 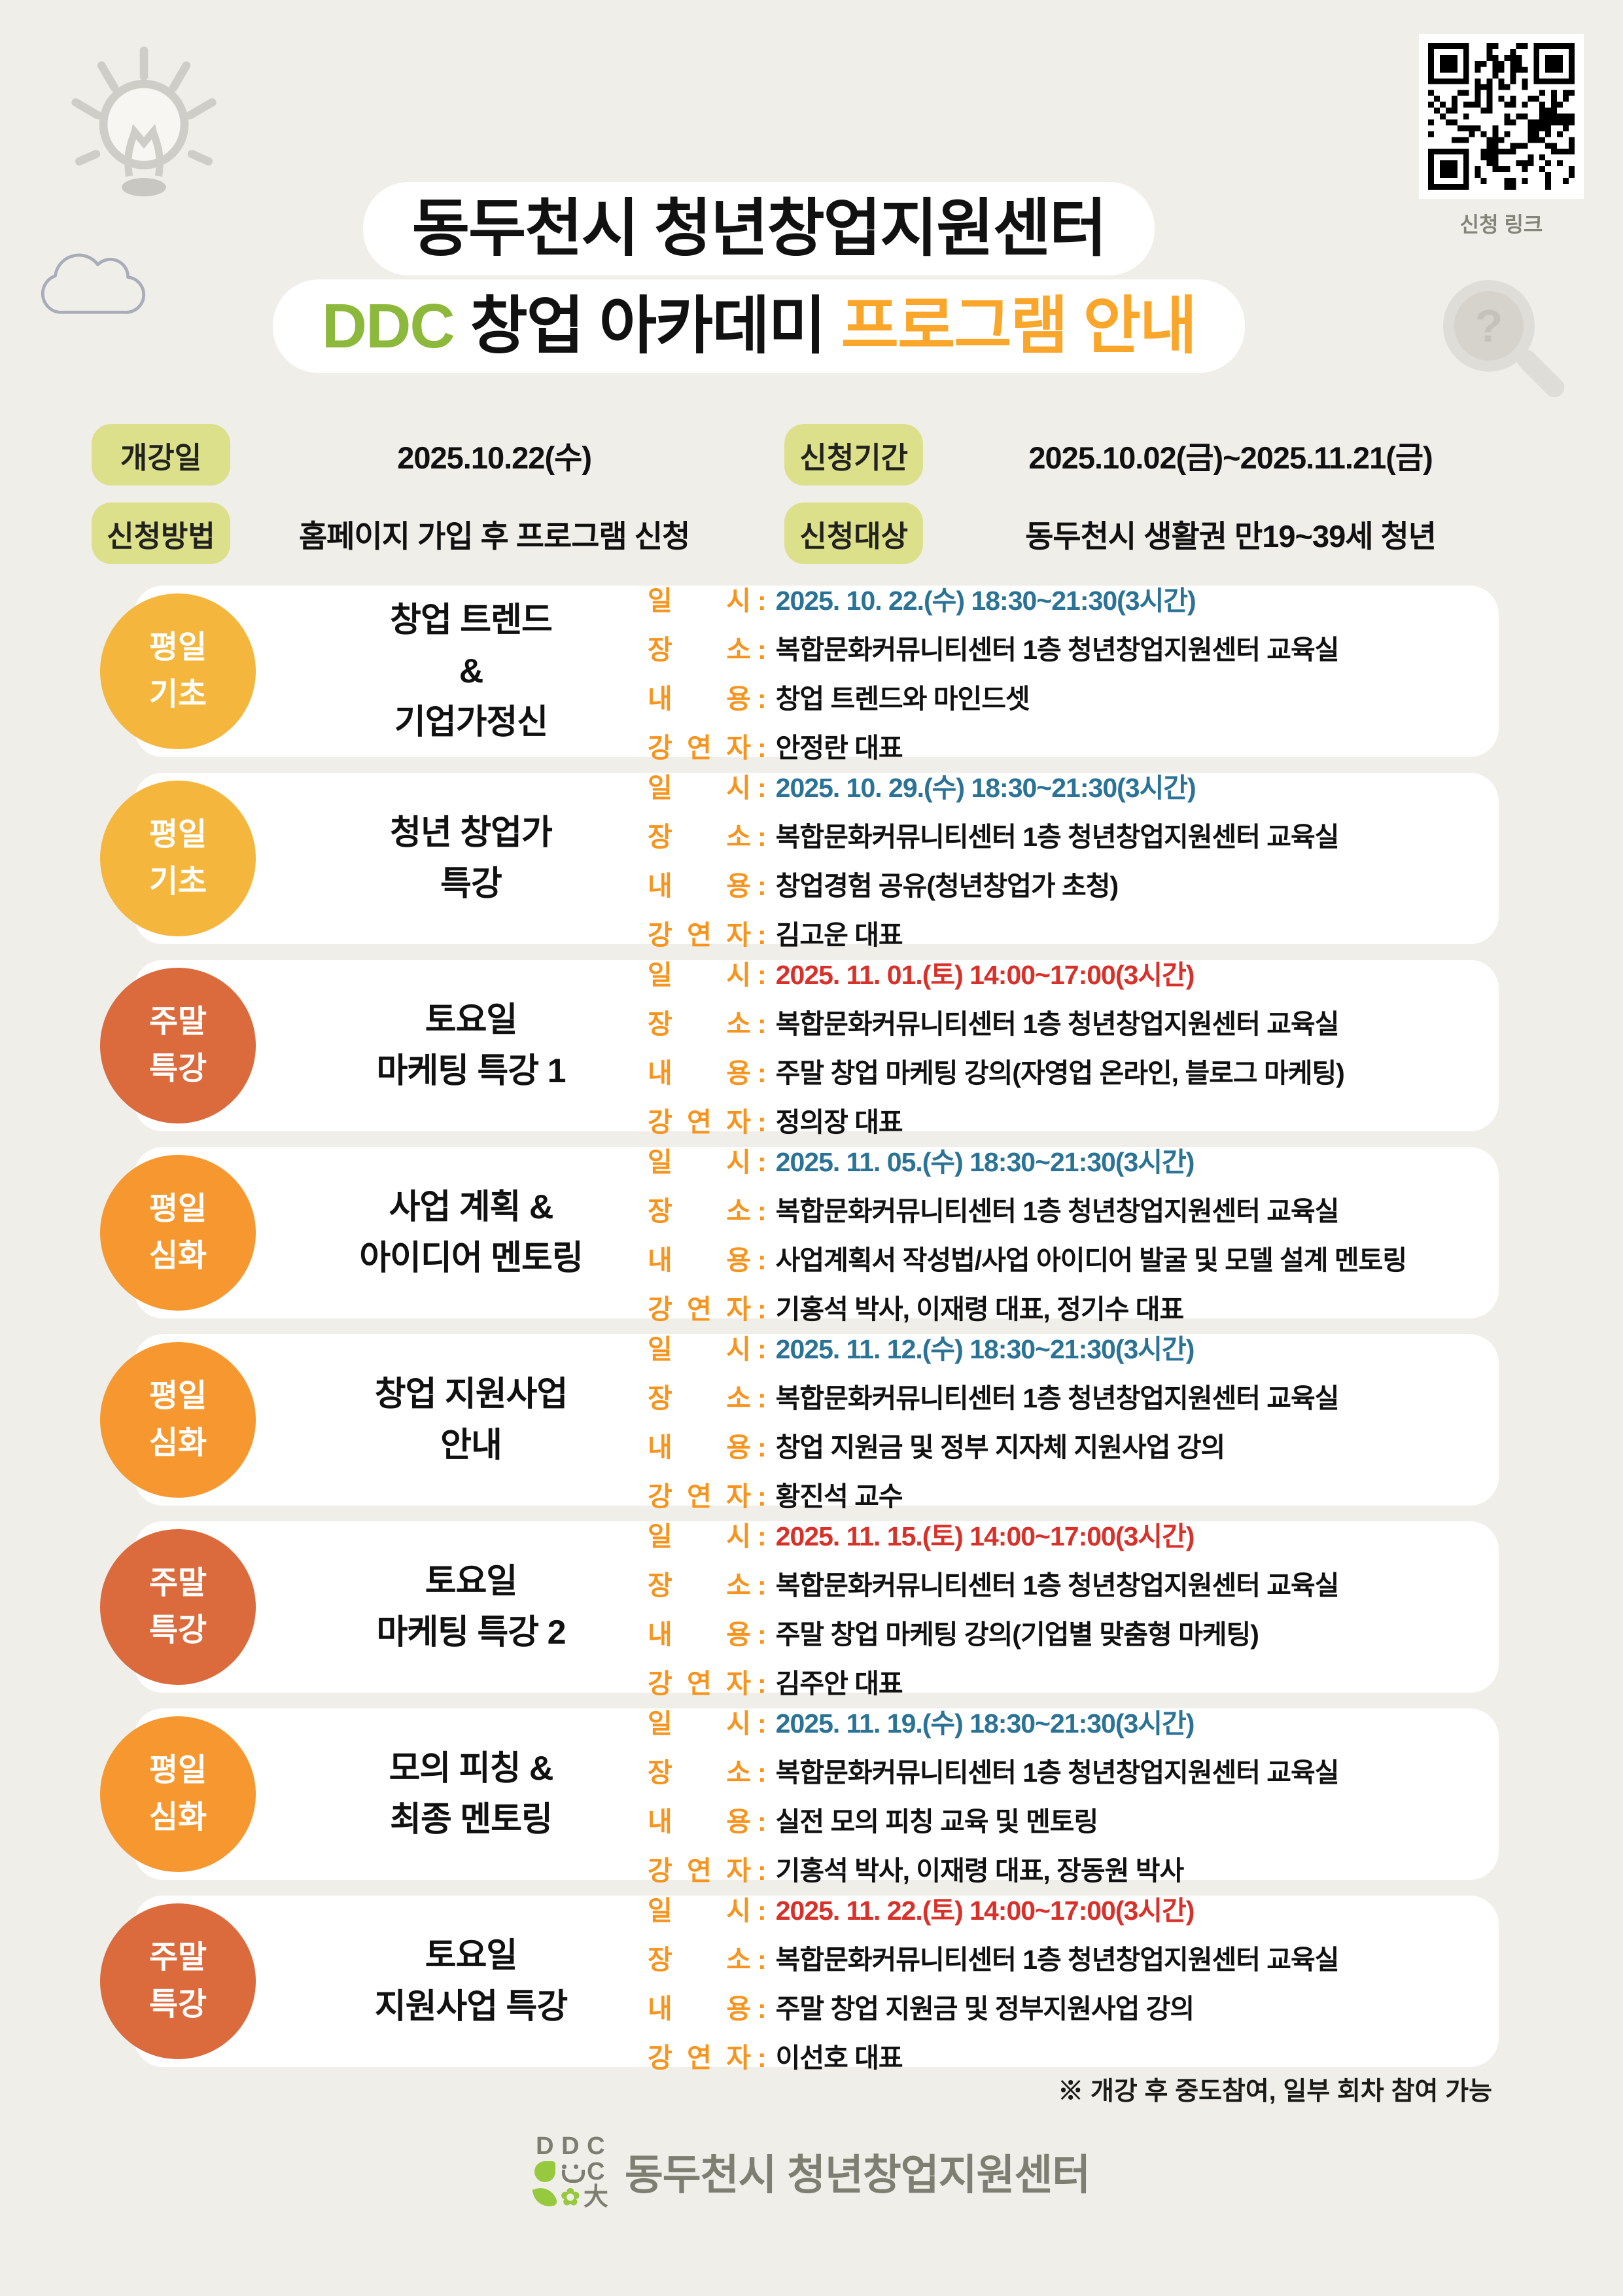 I want to click on info-item-apply-target: 신청대상 동두천시 생활권 만19~39세 청년, so click(x=1161, y=533).